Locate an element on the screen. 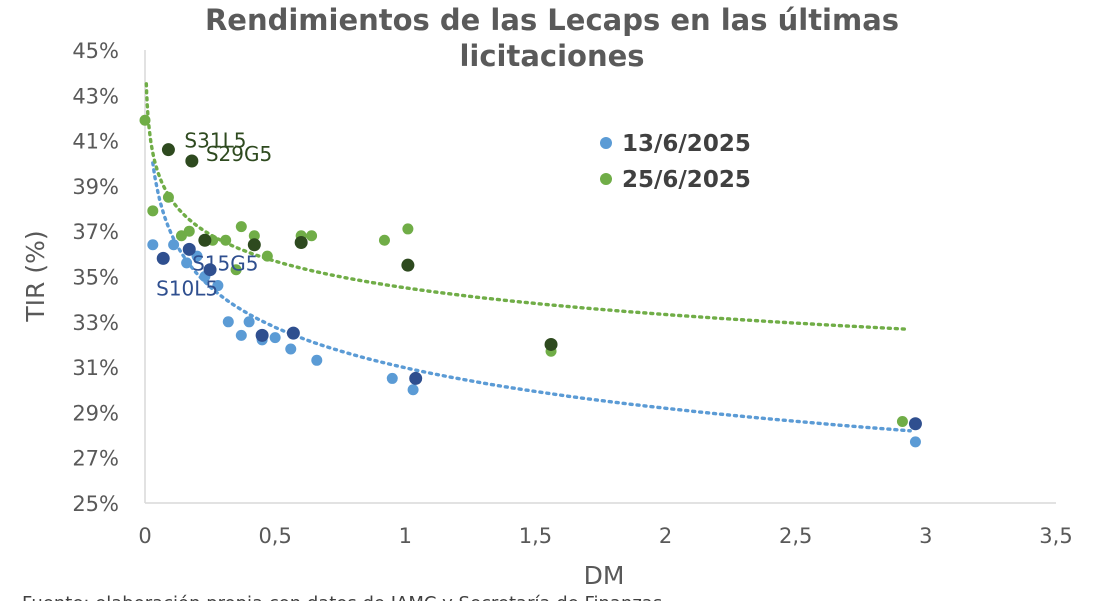 This screenshot has width=1106, height=601. x-tick-label: 3,5 is located at coordinates (1055, 536).